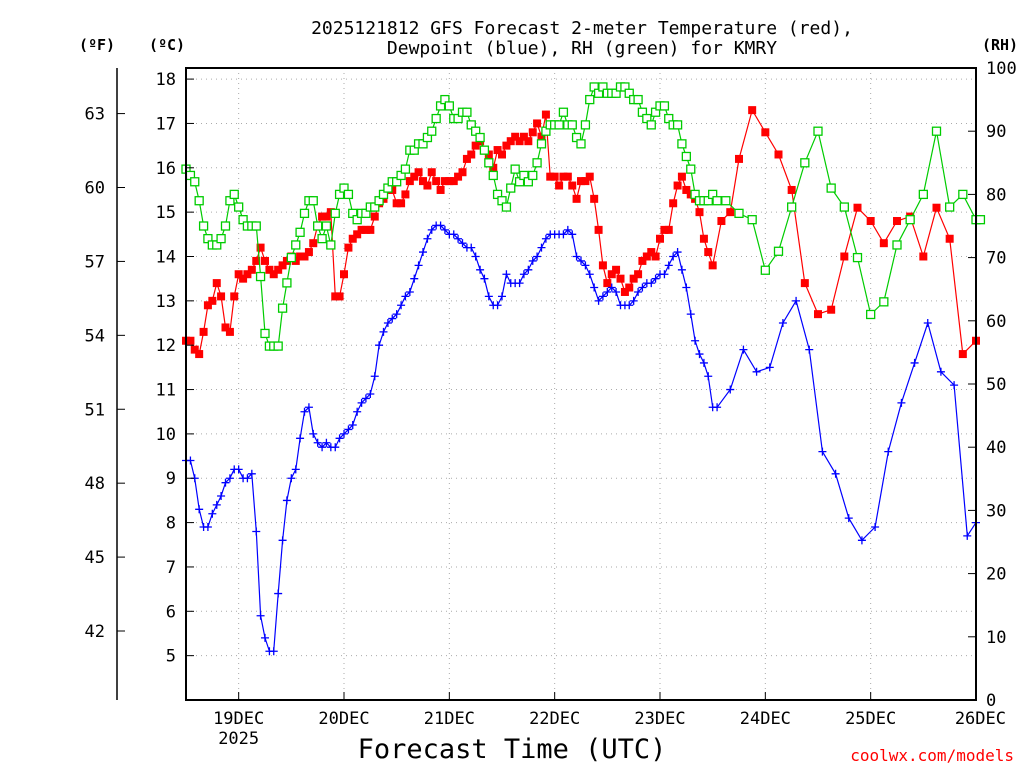 The image size is (1024, 768). I want to click on celsius-tick-label: 14, so click(166, 257).